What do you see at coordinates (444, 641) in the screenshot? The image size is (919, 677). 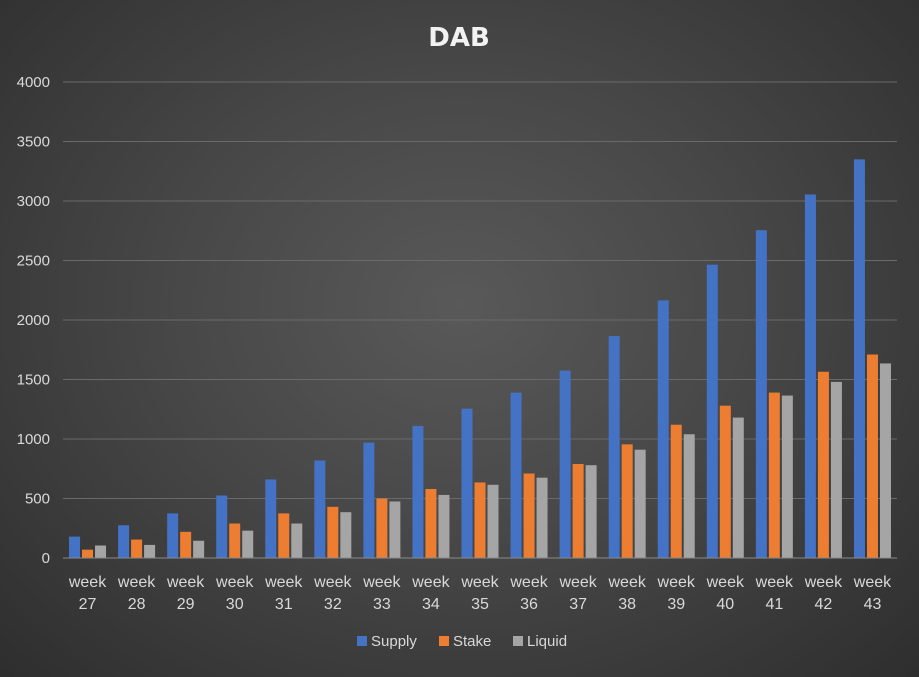 I see `legend-swatch-stake` at bounding box center [444, 641].